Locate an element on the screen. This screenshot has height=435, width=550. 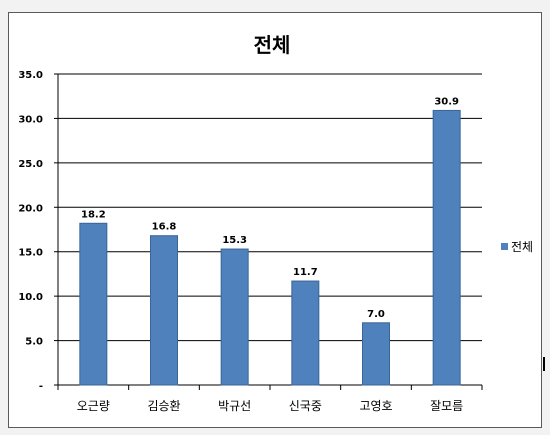
data-label: 30.9 is located at coordinates (446, 101).